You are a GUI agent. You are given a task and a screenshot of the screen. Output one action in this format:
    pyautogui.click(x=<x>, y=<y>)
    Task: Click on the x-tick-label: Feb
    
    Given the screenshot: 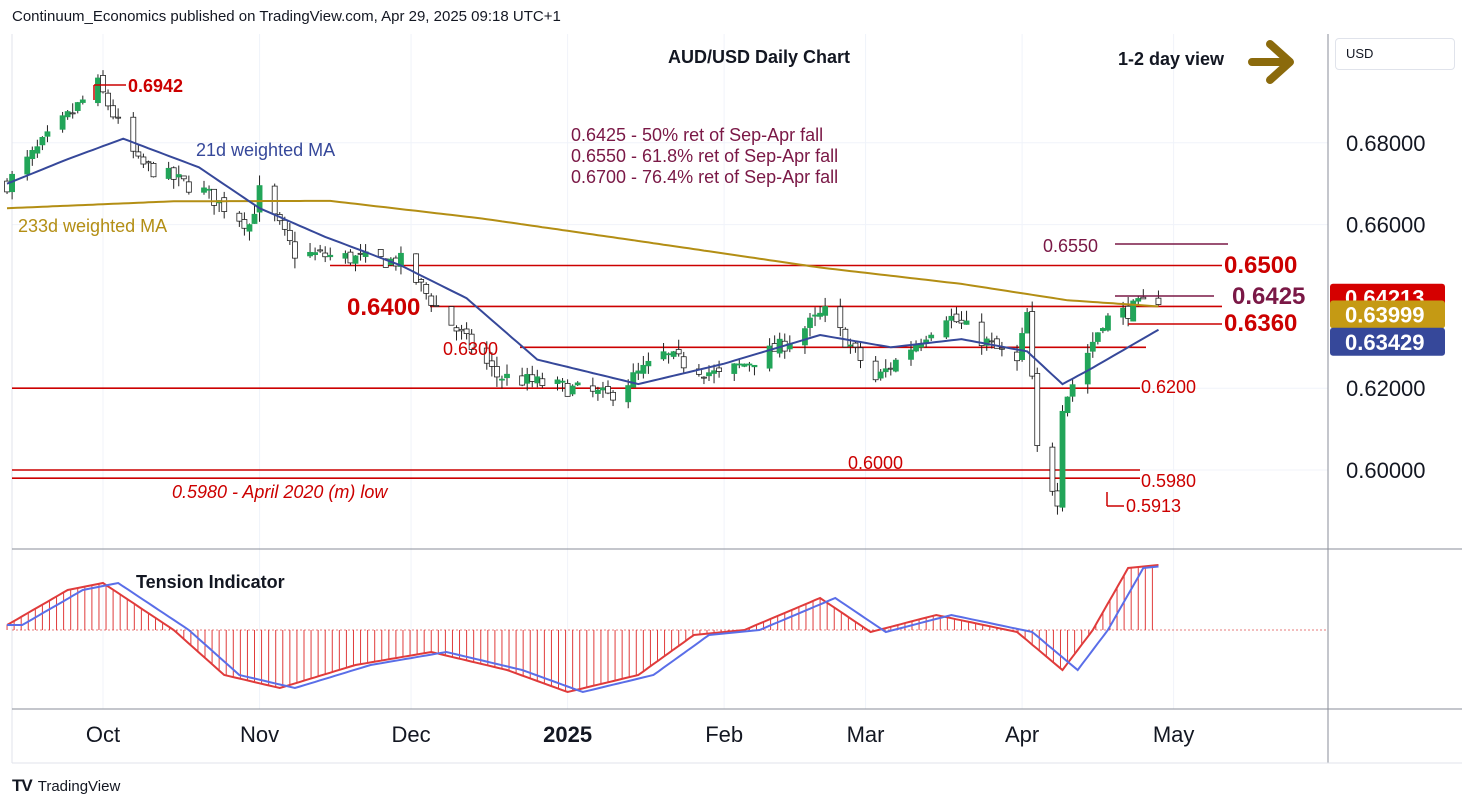 What is the action you would take?
    pyautogui.click(x=724, y=734)
    